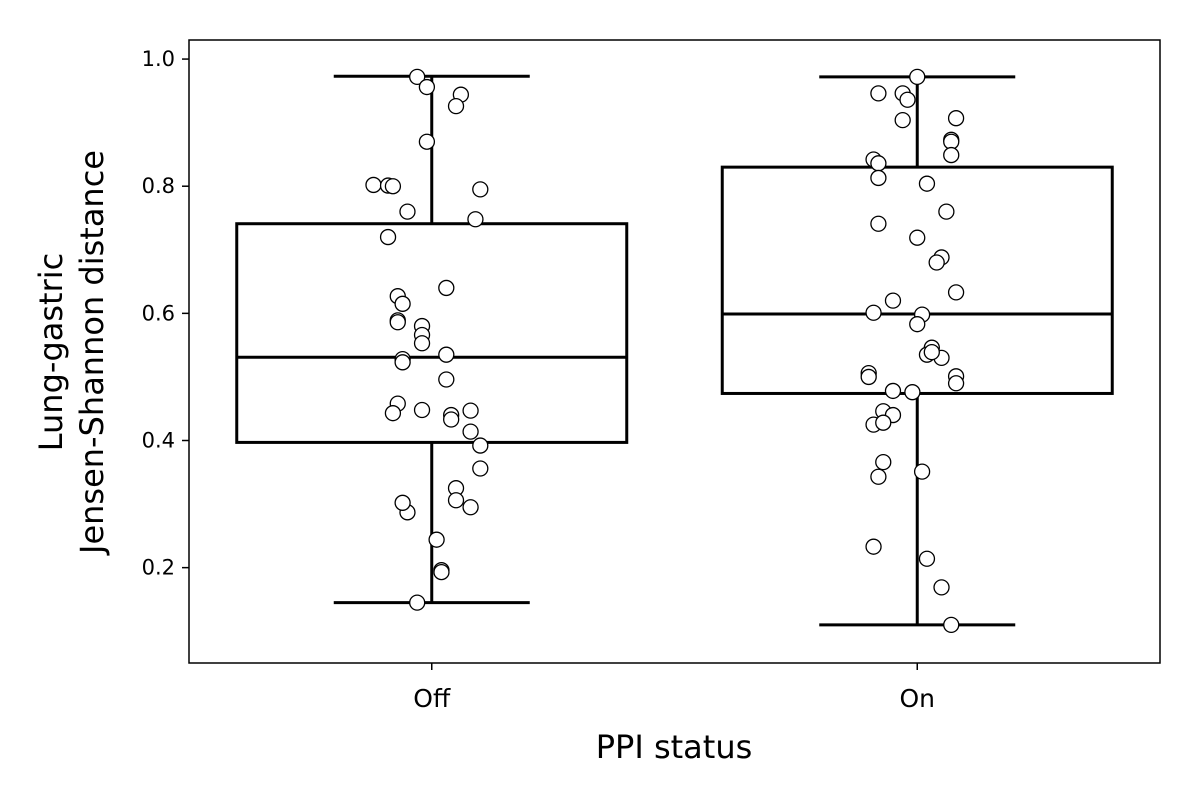  Describe the element at coordinates (674, 688) in the screenshot. I see `x-axis: Off On` at that location.